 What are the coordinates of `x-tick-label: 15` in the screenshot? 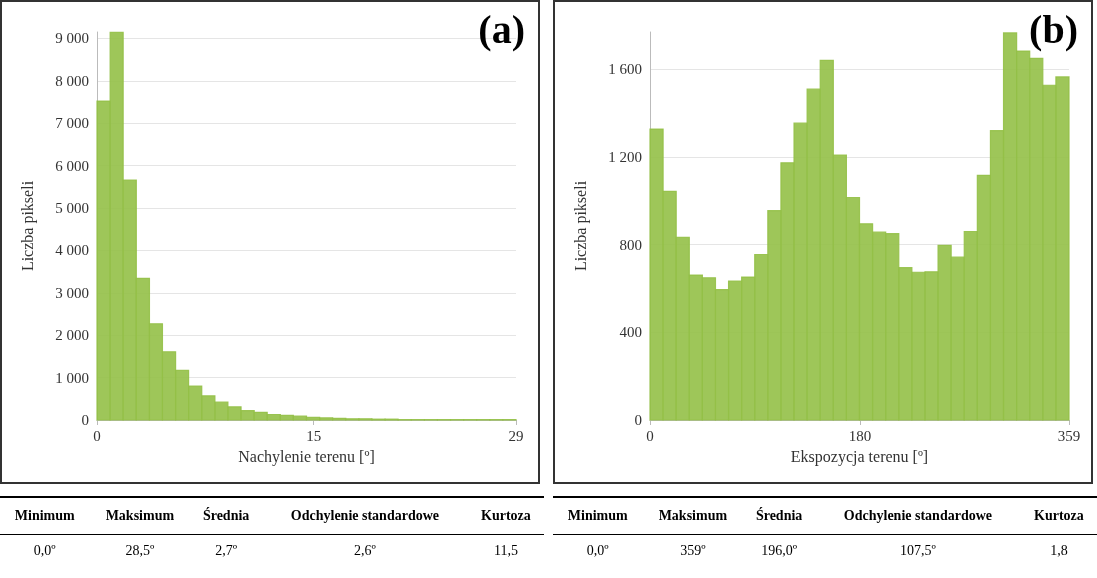 It's located at (314, 435).